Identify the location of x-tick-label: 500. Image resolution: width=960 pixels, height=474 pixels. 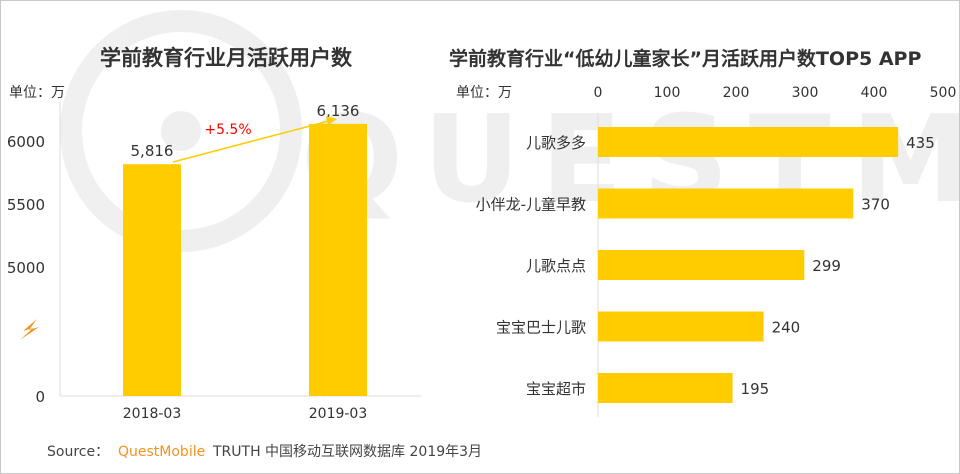
(943, 93).